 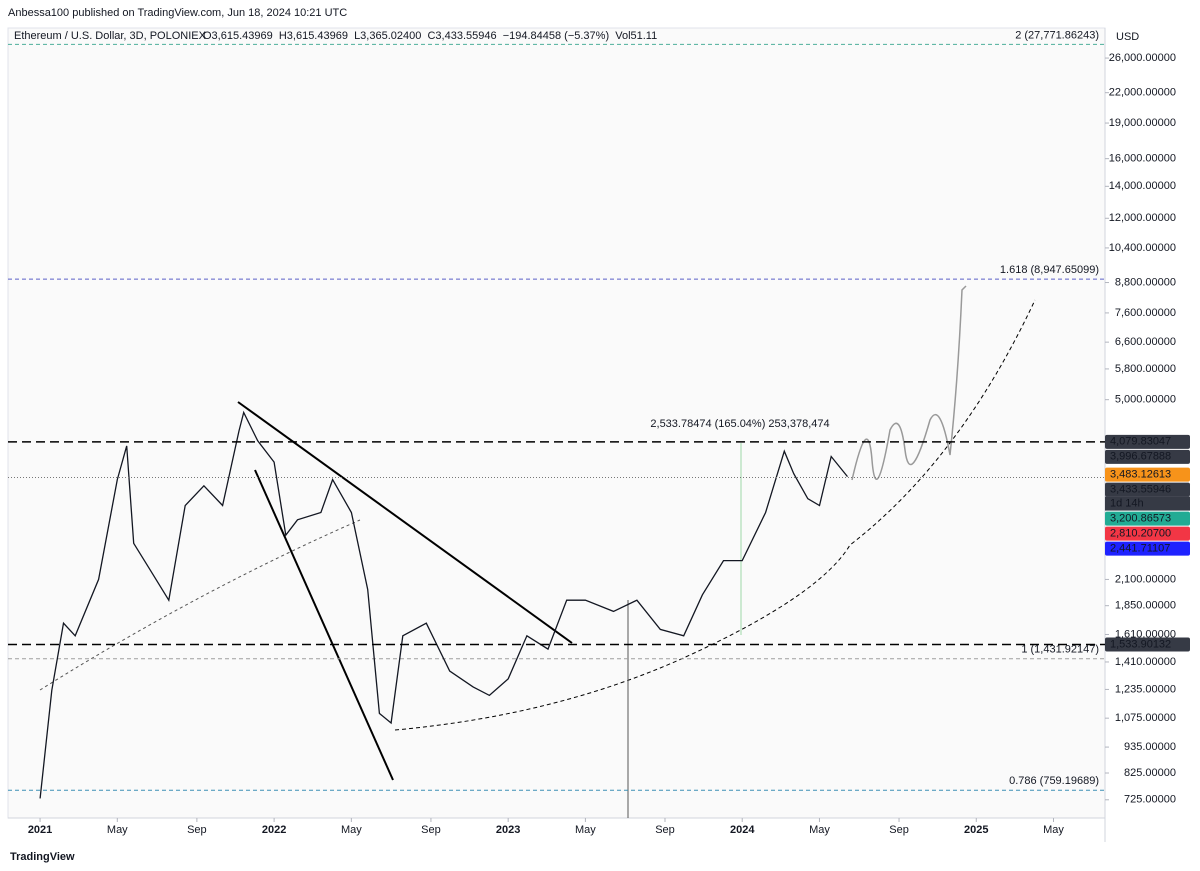 What do you see at coordinates (1140, 489) in the screenshot?
I see `price-tag-label: 3,433.55946` at bounding box center [1140, 489].